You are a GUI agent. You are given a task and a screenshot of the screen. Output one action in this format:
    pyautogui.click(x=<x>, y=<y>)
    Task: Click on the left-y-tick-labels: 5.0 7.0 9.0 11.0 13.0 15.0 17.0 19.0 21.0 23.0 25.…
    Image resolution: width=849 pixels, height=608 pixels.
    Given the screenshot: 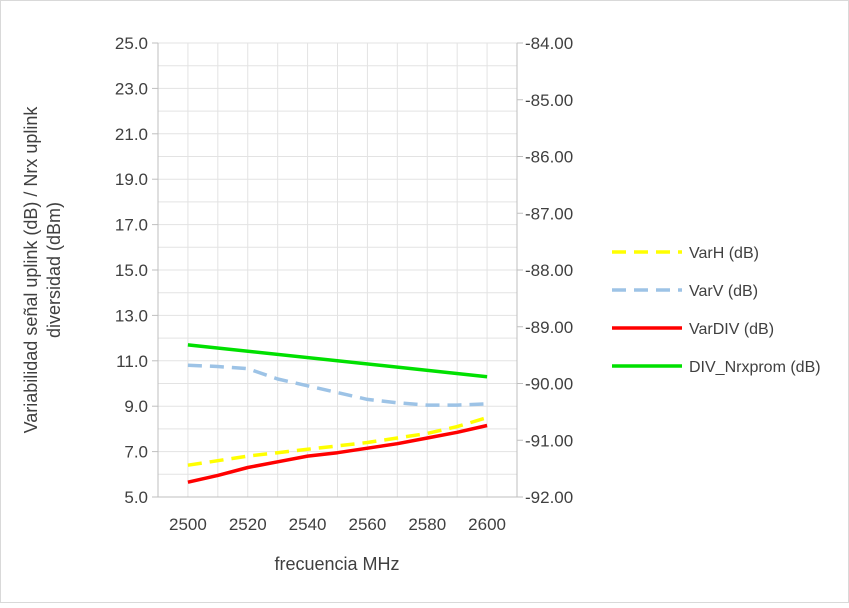 What is the action you would take?
    pyautogui.click(x=136, y=270)
    